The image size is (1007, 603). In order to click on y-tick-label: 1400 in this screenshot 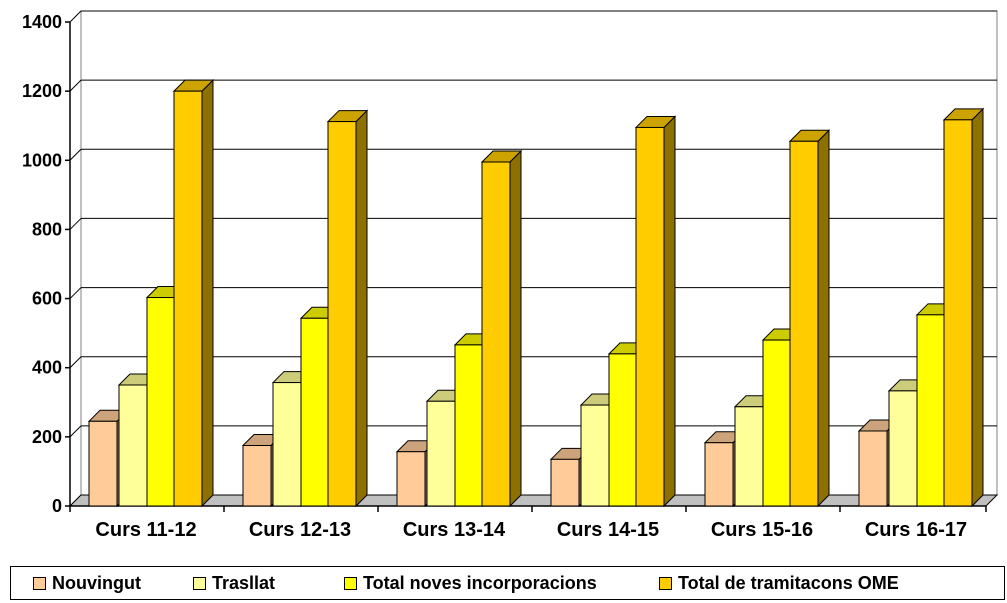, I will do `click(42, 22)`.